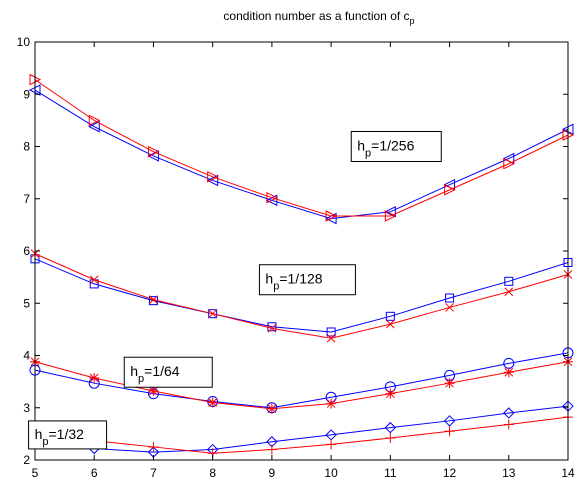 Image resolution: width=575 pixels, height=486 pixels. What do you see at coordinates (162, 371) in the screenshot?
I see `annotation-suffix: =1/64` at bounding box center [162, 371].